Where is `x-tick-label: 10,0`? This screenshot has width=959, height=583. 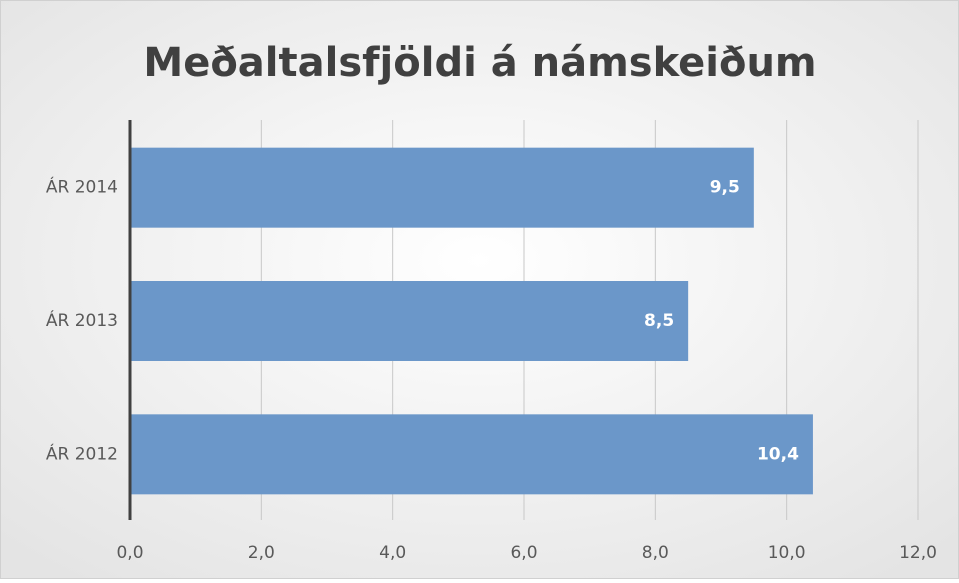 x-tick-label: 10,0 is located at coordinates (787, 553).